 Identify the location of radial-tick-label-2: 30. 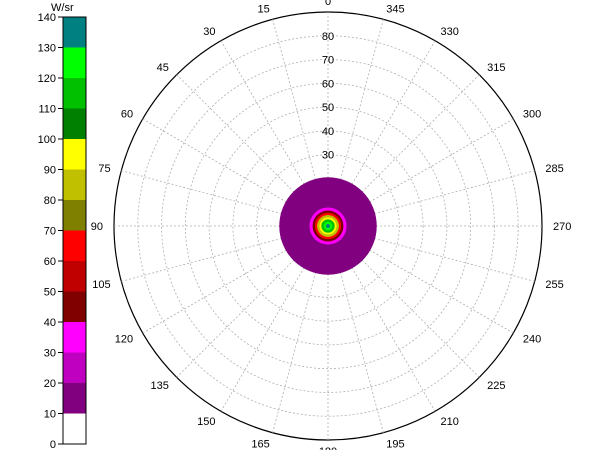
(328, 156).